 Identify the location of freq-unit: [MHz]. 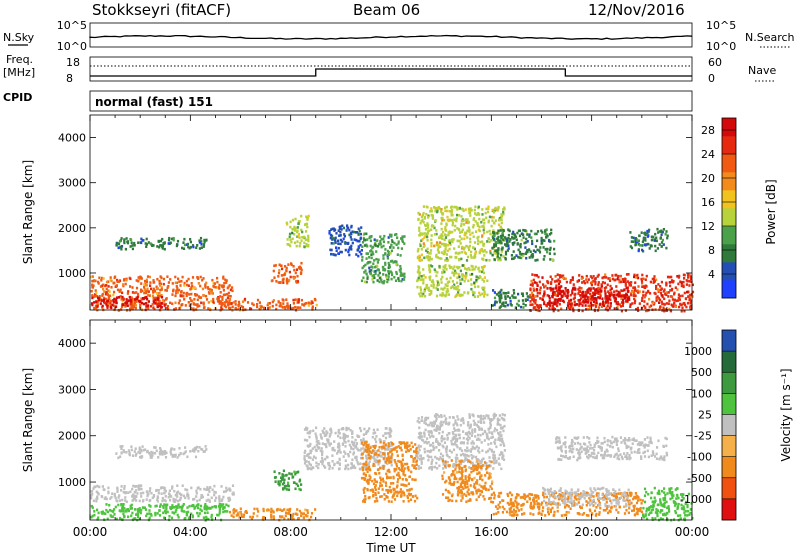
(19, 72).